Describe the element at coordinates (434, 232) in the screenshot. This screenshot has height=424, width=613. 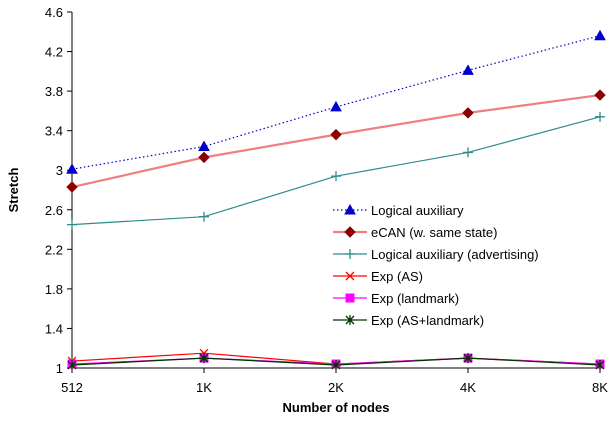
I see `legend-label: eCAN (w. same state)` at that location.